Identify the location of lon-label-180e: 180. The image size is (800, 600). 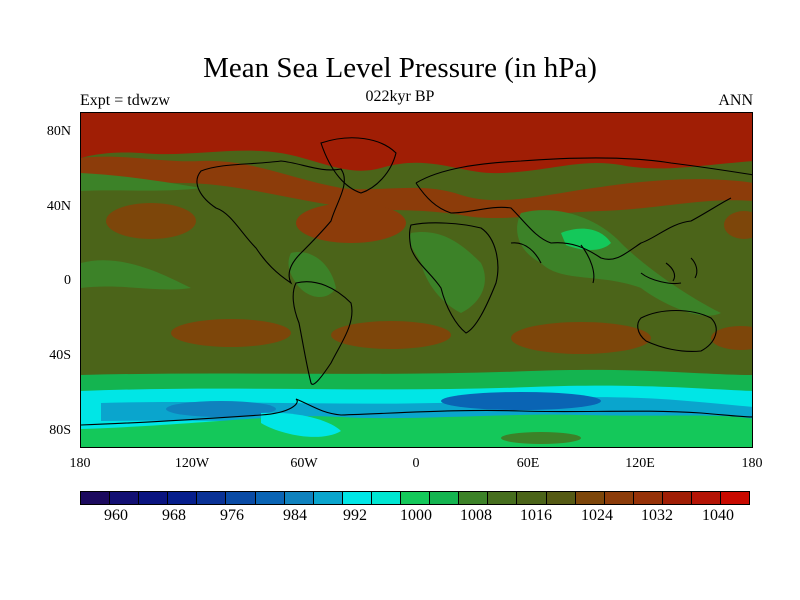
(752, 463).